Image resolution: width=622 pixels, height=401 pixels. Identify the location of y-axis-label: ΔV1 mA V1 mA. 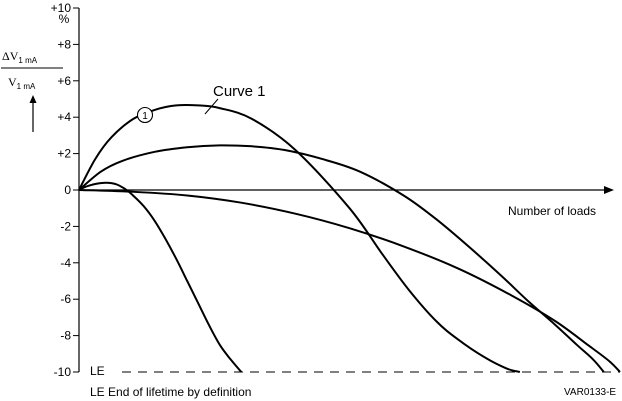
(32, 90).